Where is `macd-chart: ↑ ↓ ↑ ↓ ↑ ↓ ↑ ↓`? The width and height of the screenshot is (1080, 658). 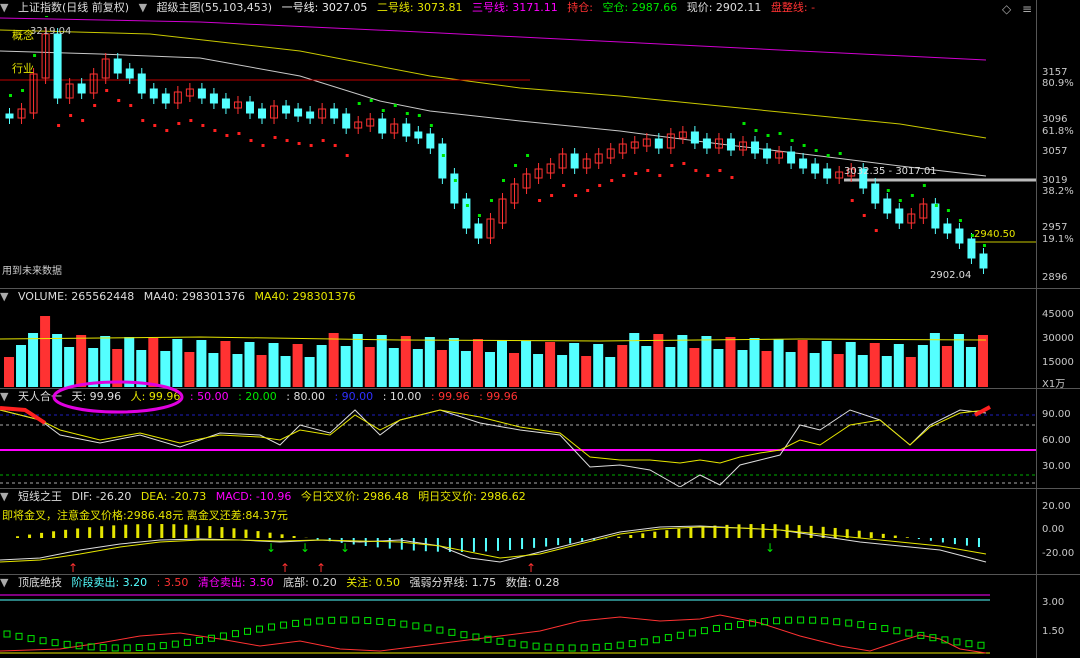 macd-chart: ↑ ↓ ↑ ↓ ↑ ↓ ↑ ↓ is located at coordinates (518, 548).